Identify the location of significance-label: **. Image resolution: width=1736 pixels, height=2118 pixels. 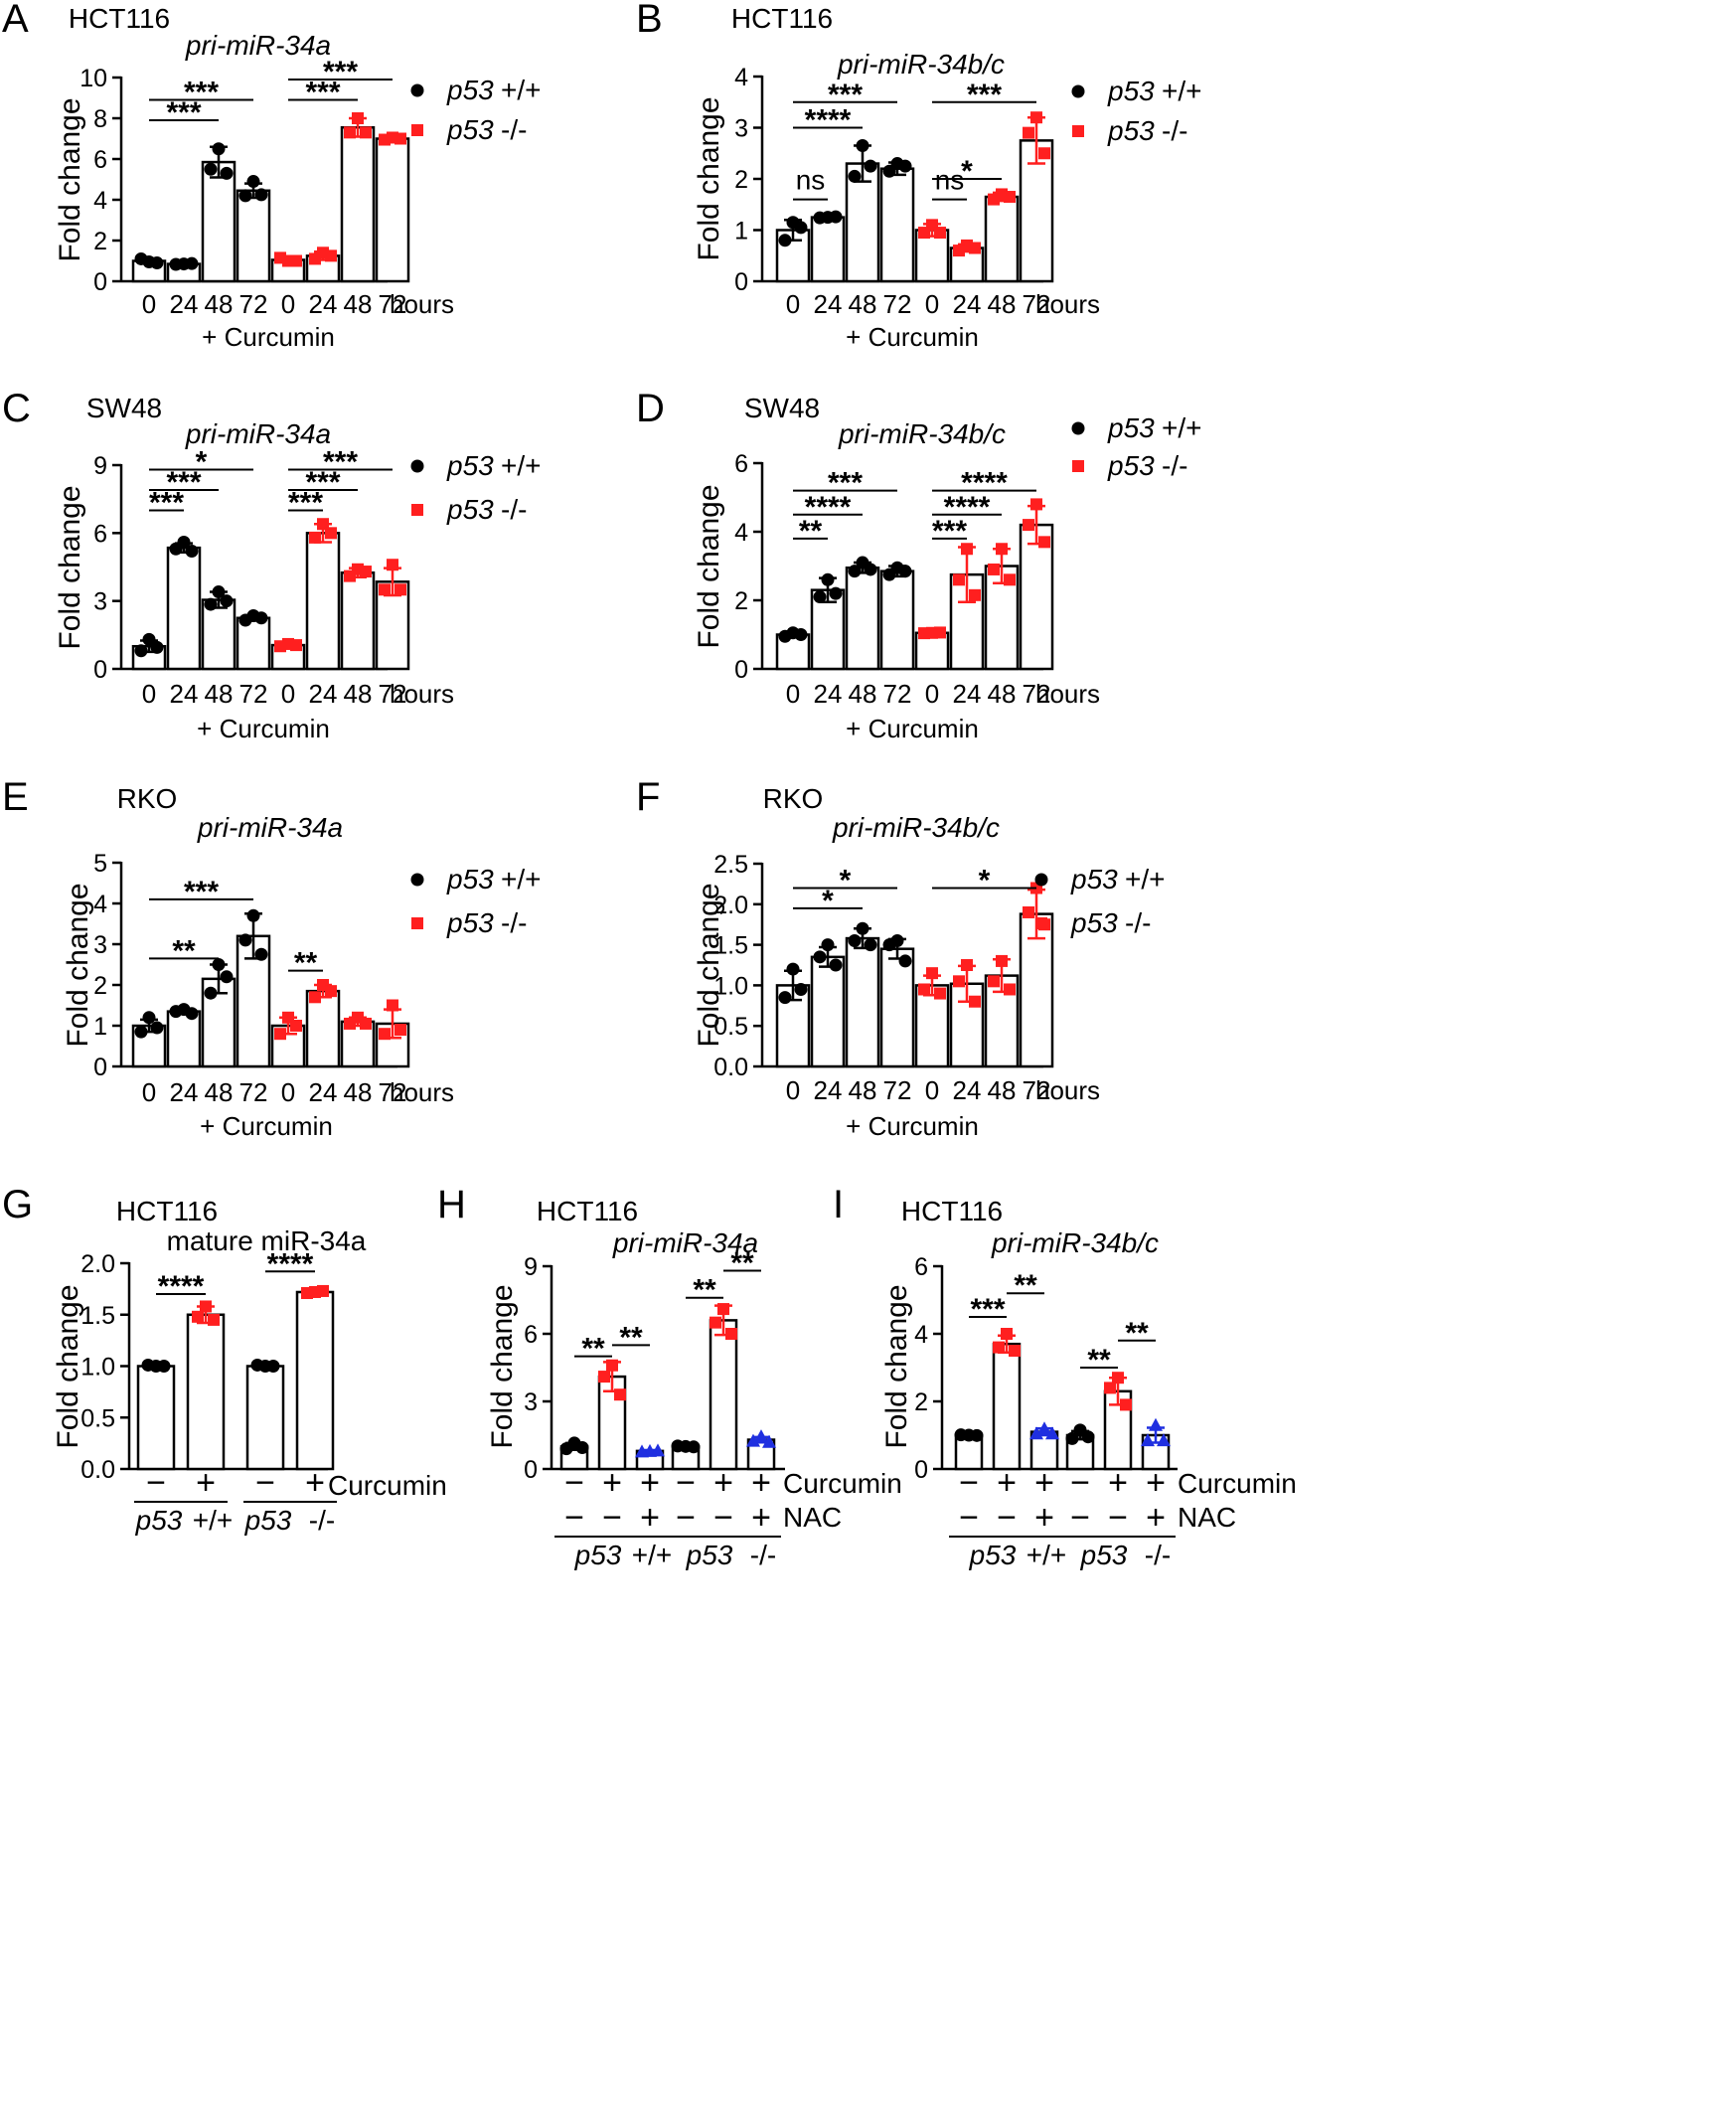
(631, 1337).